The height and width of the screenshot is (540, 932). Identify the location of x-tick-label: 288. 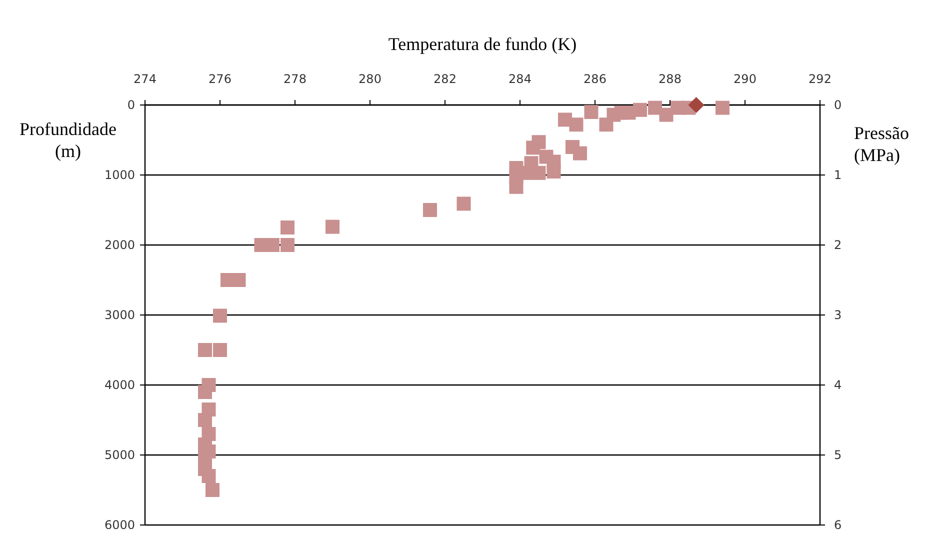
(670, 79).